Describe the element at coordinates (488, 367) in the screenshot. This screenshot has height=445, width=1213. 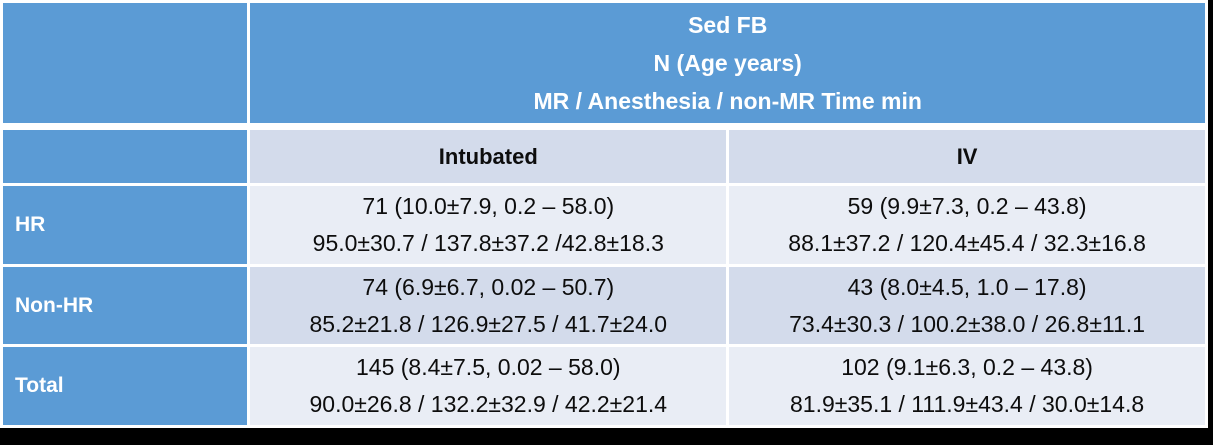
I see `cell-total-intubated-line-1: 145 (8.4±7.5, 0.02 – 58.0)` at that location.